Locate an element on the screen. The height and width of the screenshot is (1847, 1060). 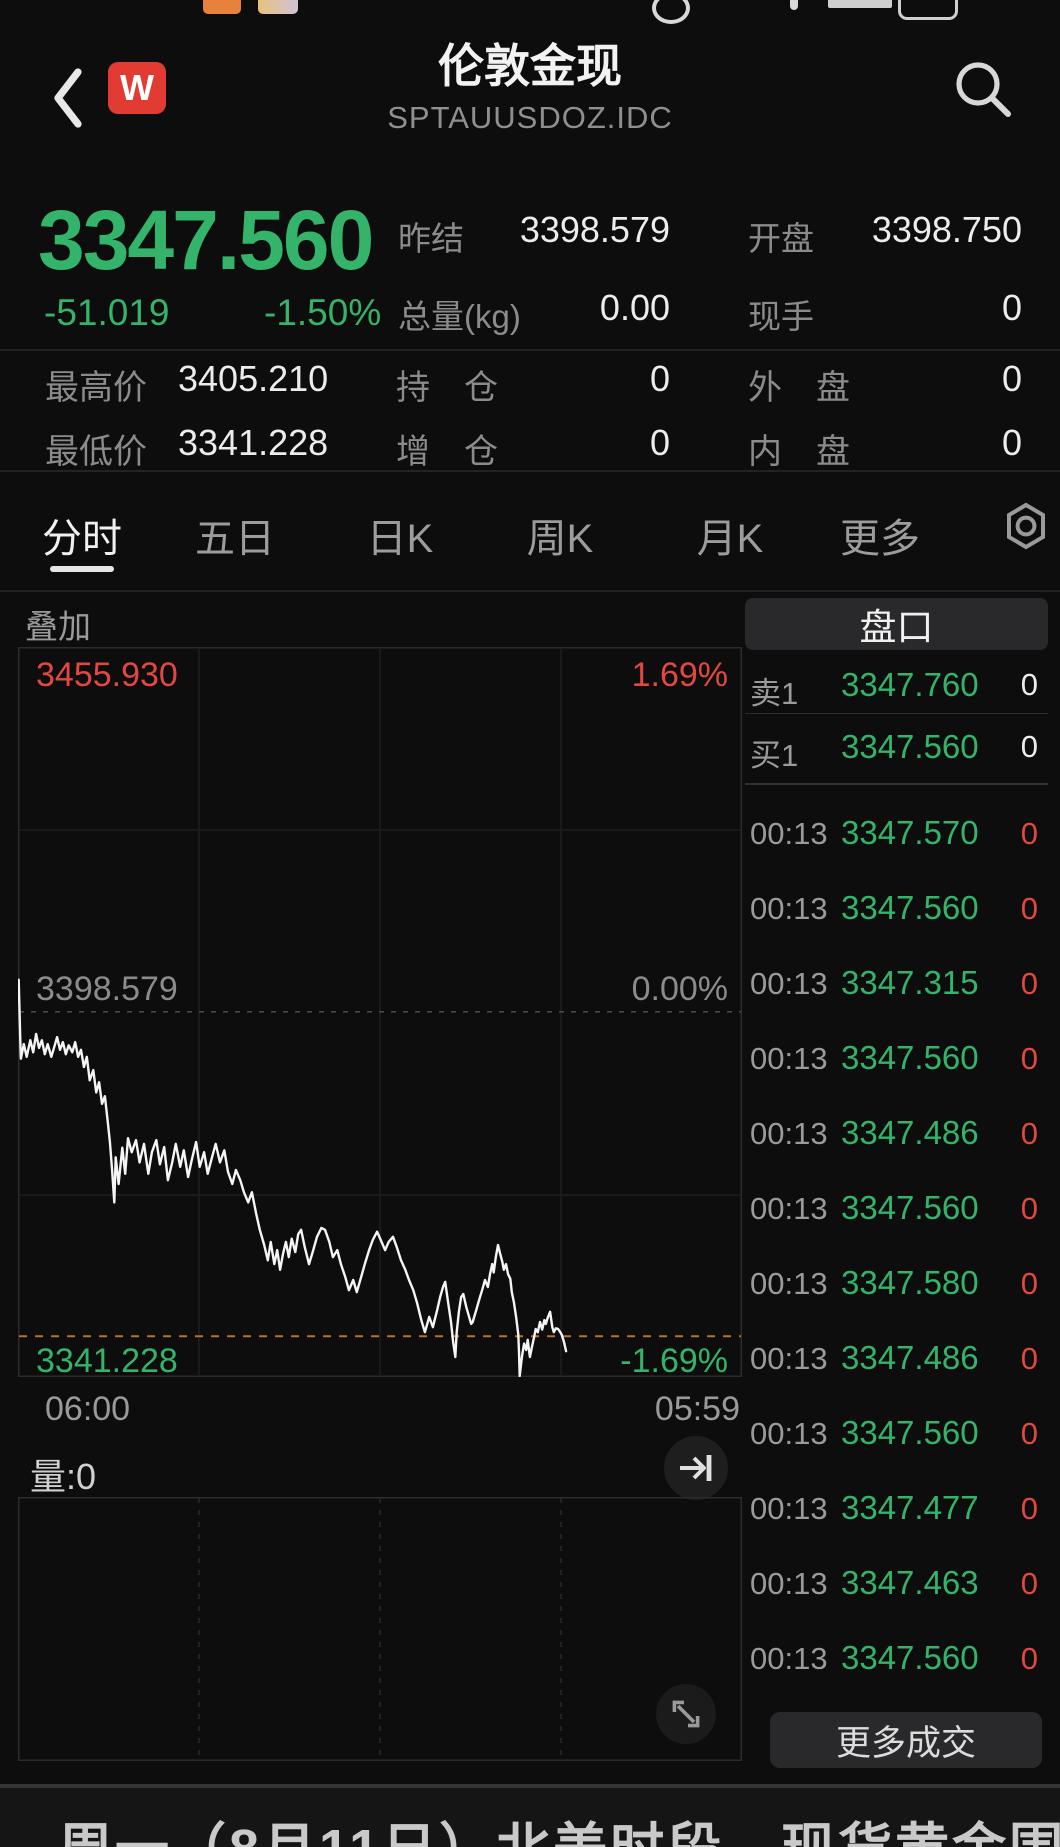
ask-qty: 0 is located at coordinates (1029, 684).